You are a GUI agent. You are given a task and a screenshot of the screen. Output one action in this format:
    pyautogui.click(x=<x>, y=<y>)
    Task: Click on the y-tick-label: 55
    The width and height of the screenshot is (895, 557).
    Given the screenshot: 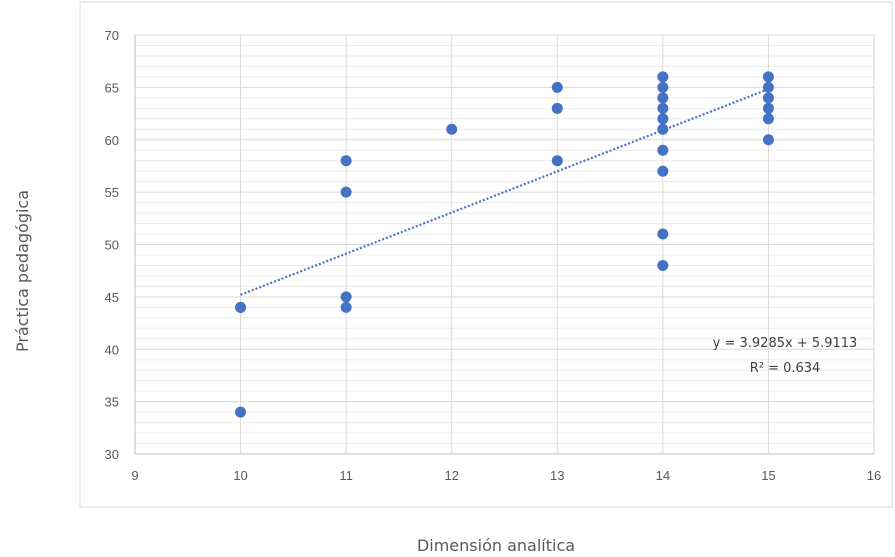 What is the action you would take?
    pyautogui.click(x=112, y=192)
    